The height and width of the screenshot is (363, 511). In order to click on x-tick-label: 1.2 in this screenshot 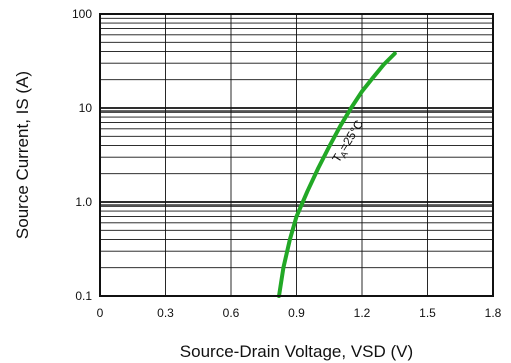, I will do `click(362, 313)`.